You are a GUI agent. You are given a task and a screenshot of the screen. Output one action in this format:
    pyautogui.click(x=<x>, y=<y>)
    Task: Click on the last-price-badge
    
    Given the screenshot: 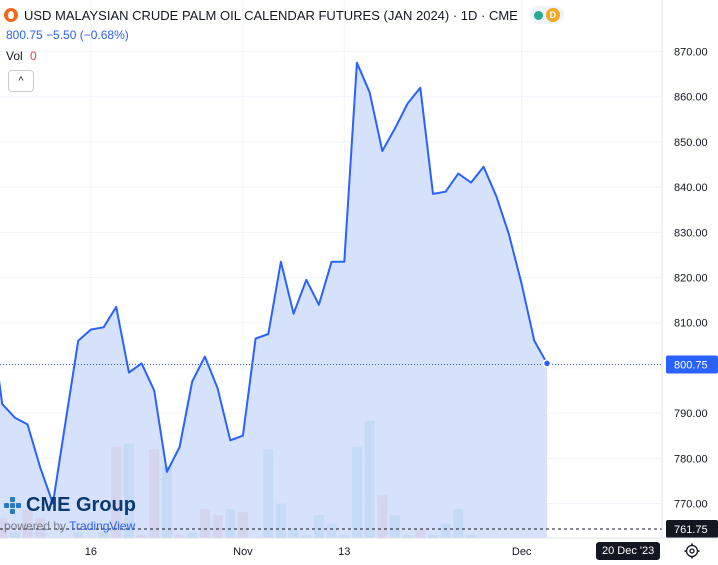 What is the action you would take?
    pyautogui.click(x=692, y=364)
    